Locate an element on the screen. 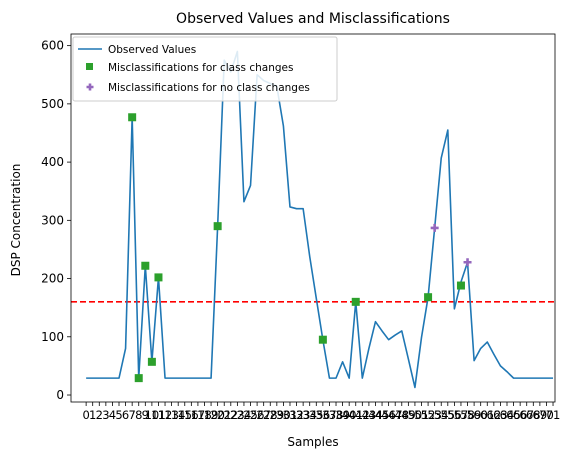  x-tick-label: 15 is located at coordinates (184, 415).